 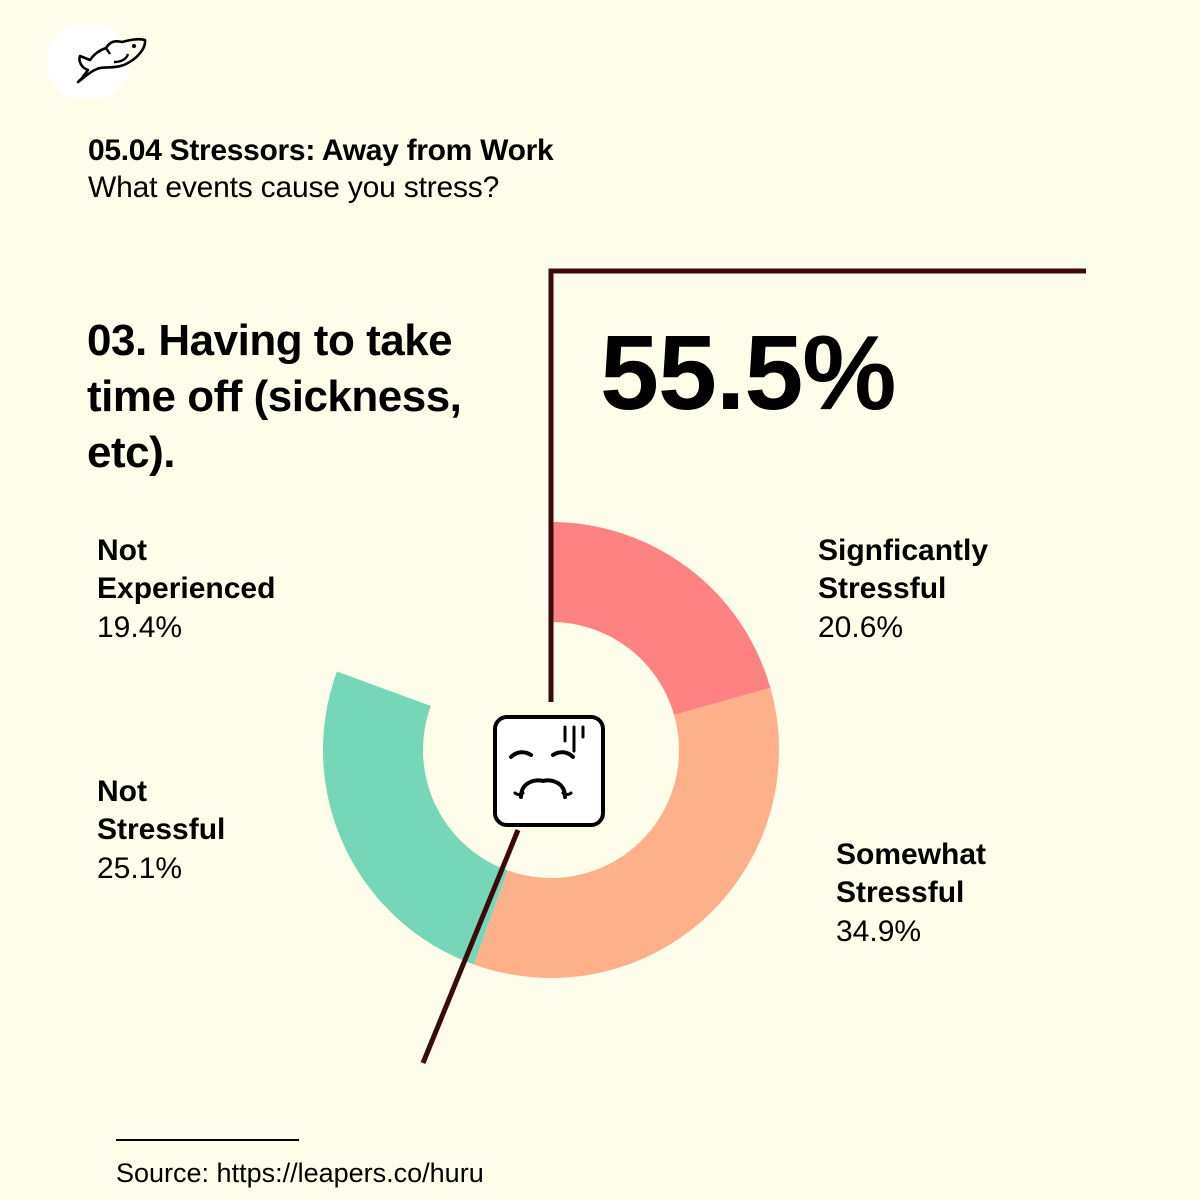 I want to click on label-somewhat-stressful: Somewhat Stressful 34.9%, so click(x=911, y=893).